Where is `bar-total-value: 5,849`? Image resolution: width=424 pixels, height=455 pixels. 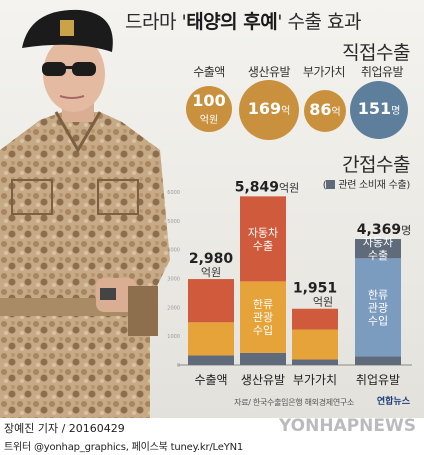 bar-total-value: 5,849 is located at coordinates (257, 187).